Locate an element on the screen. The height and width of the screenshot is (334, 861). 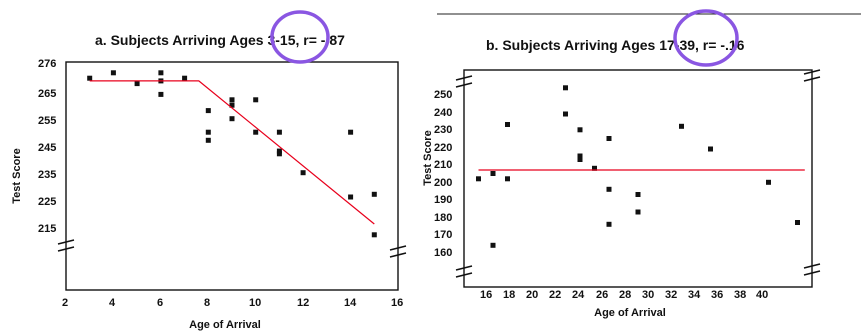
x-axis-label-a: Age of Arrival is located at coordinates (225, 325).